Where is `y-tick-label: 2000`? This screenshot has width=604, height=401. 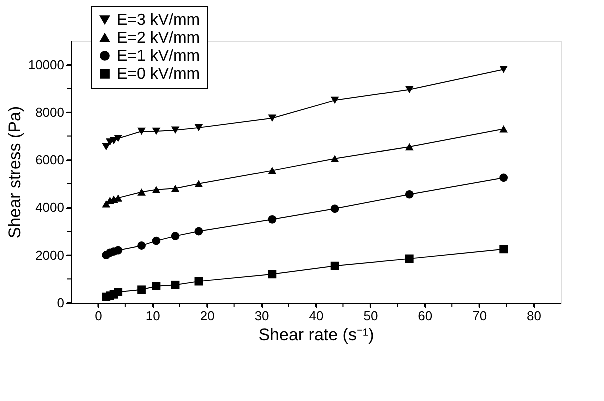
y-tick-label: 2000 is located at coordinates (50, 255).